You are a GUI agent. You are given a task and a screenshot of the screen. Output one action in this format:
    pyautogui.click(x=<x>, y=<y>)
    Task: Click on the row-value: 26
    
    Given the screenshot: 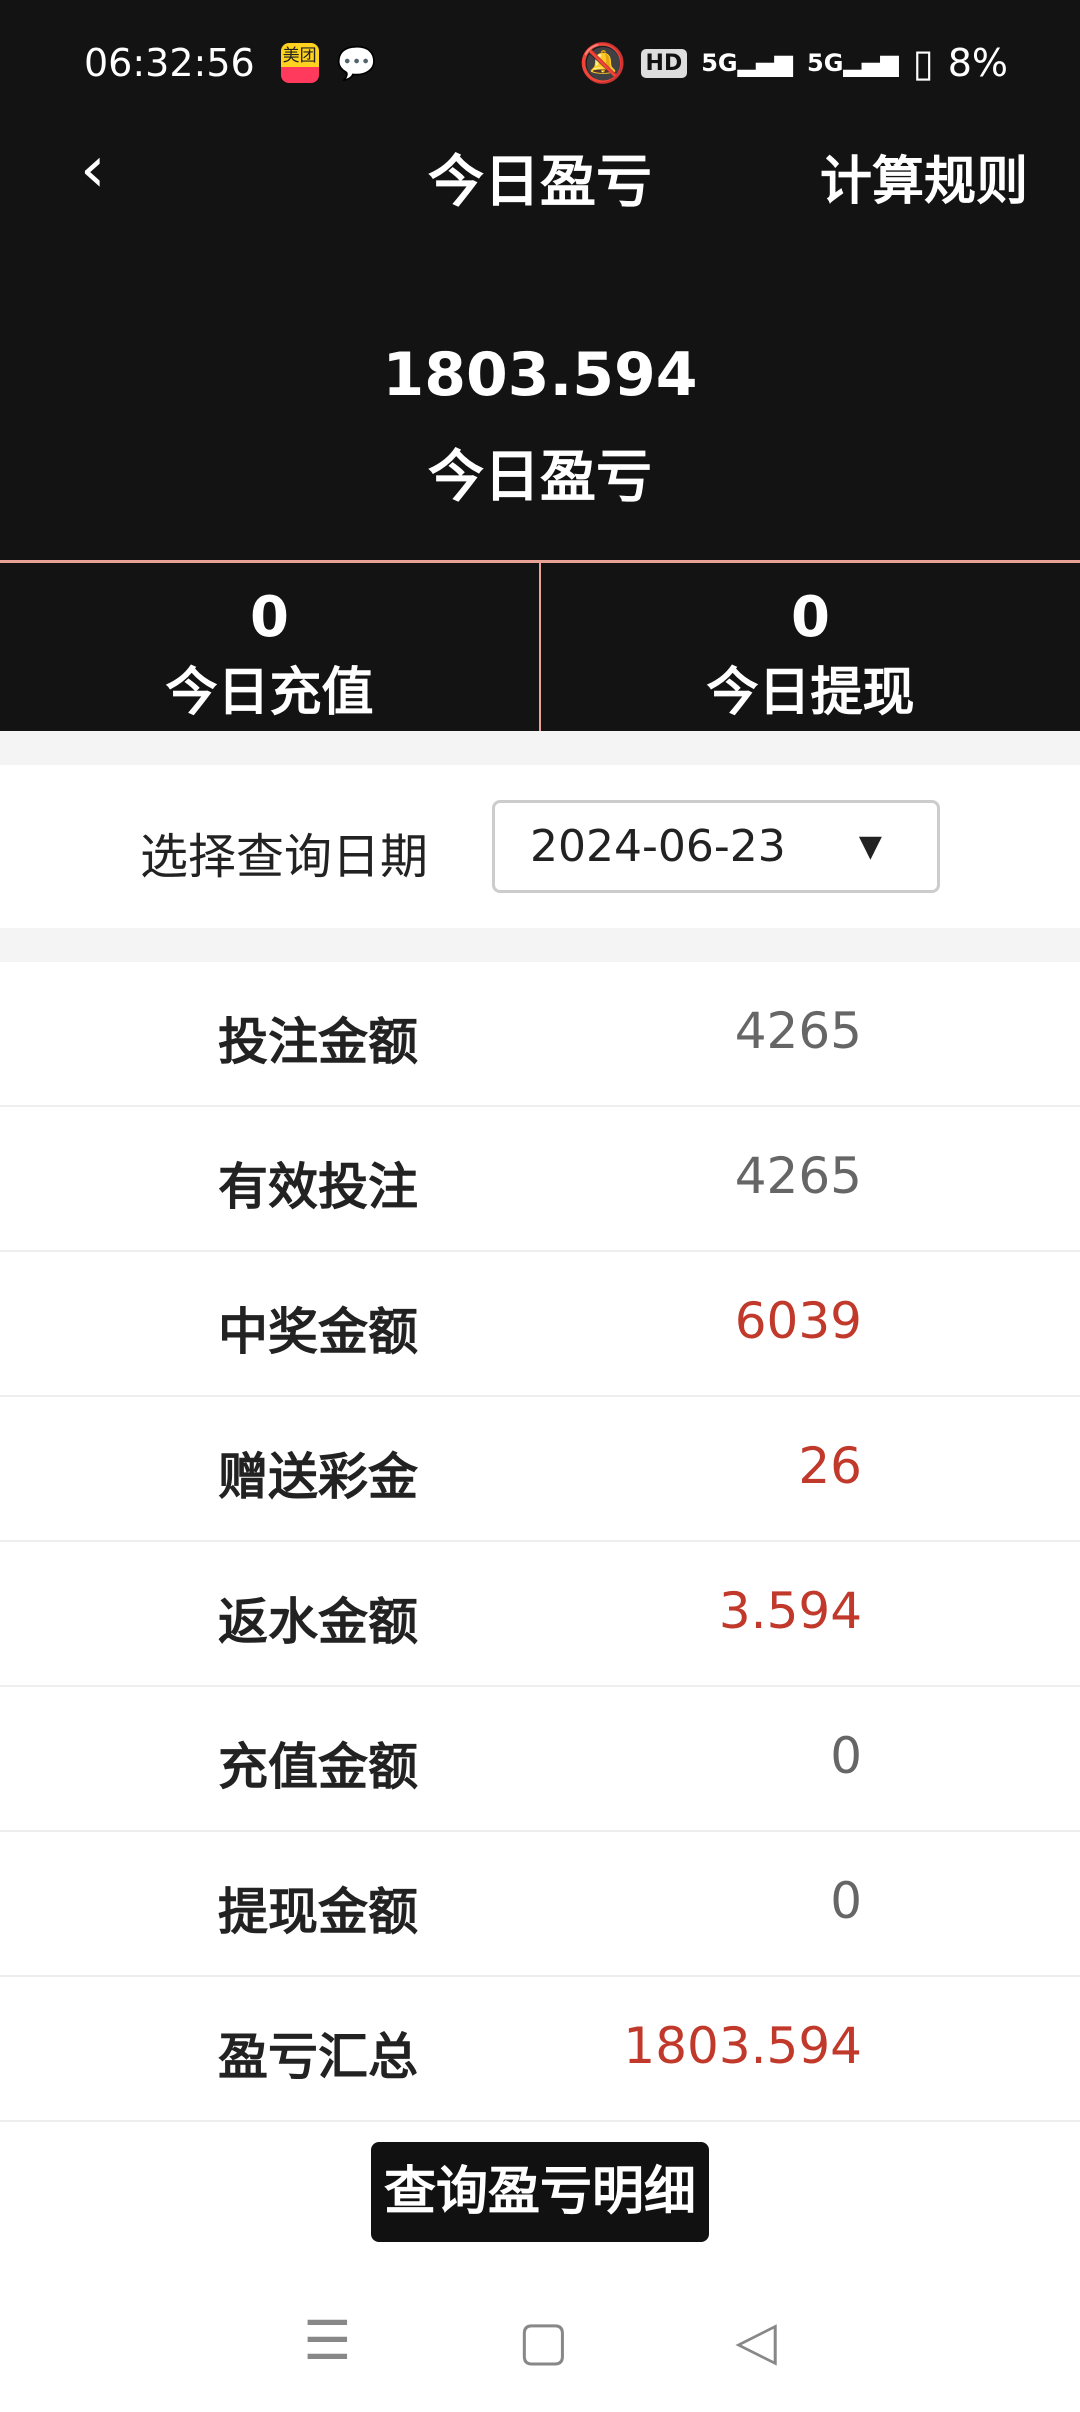 What is the action you would take?
    pyautogui.click(x=830, y=1466)
    